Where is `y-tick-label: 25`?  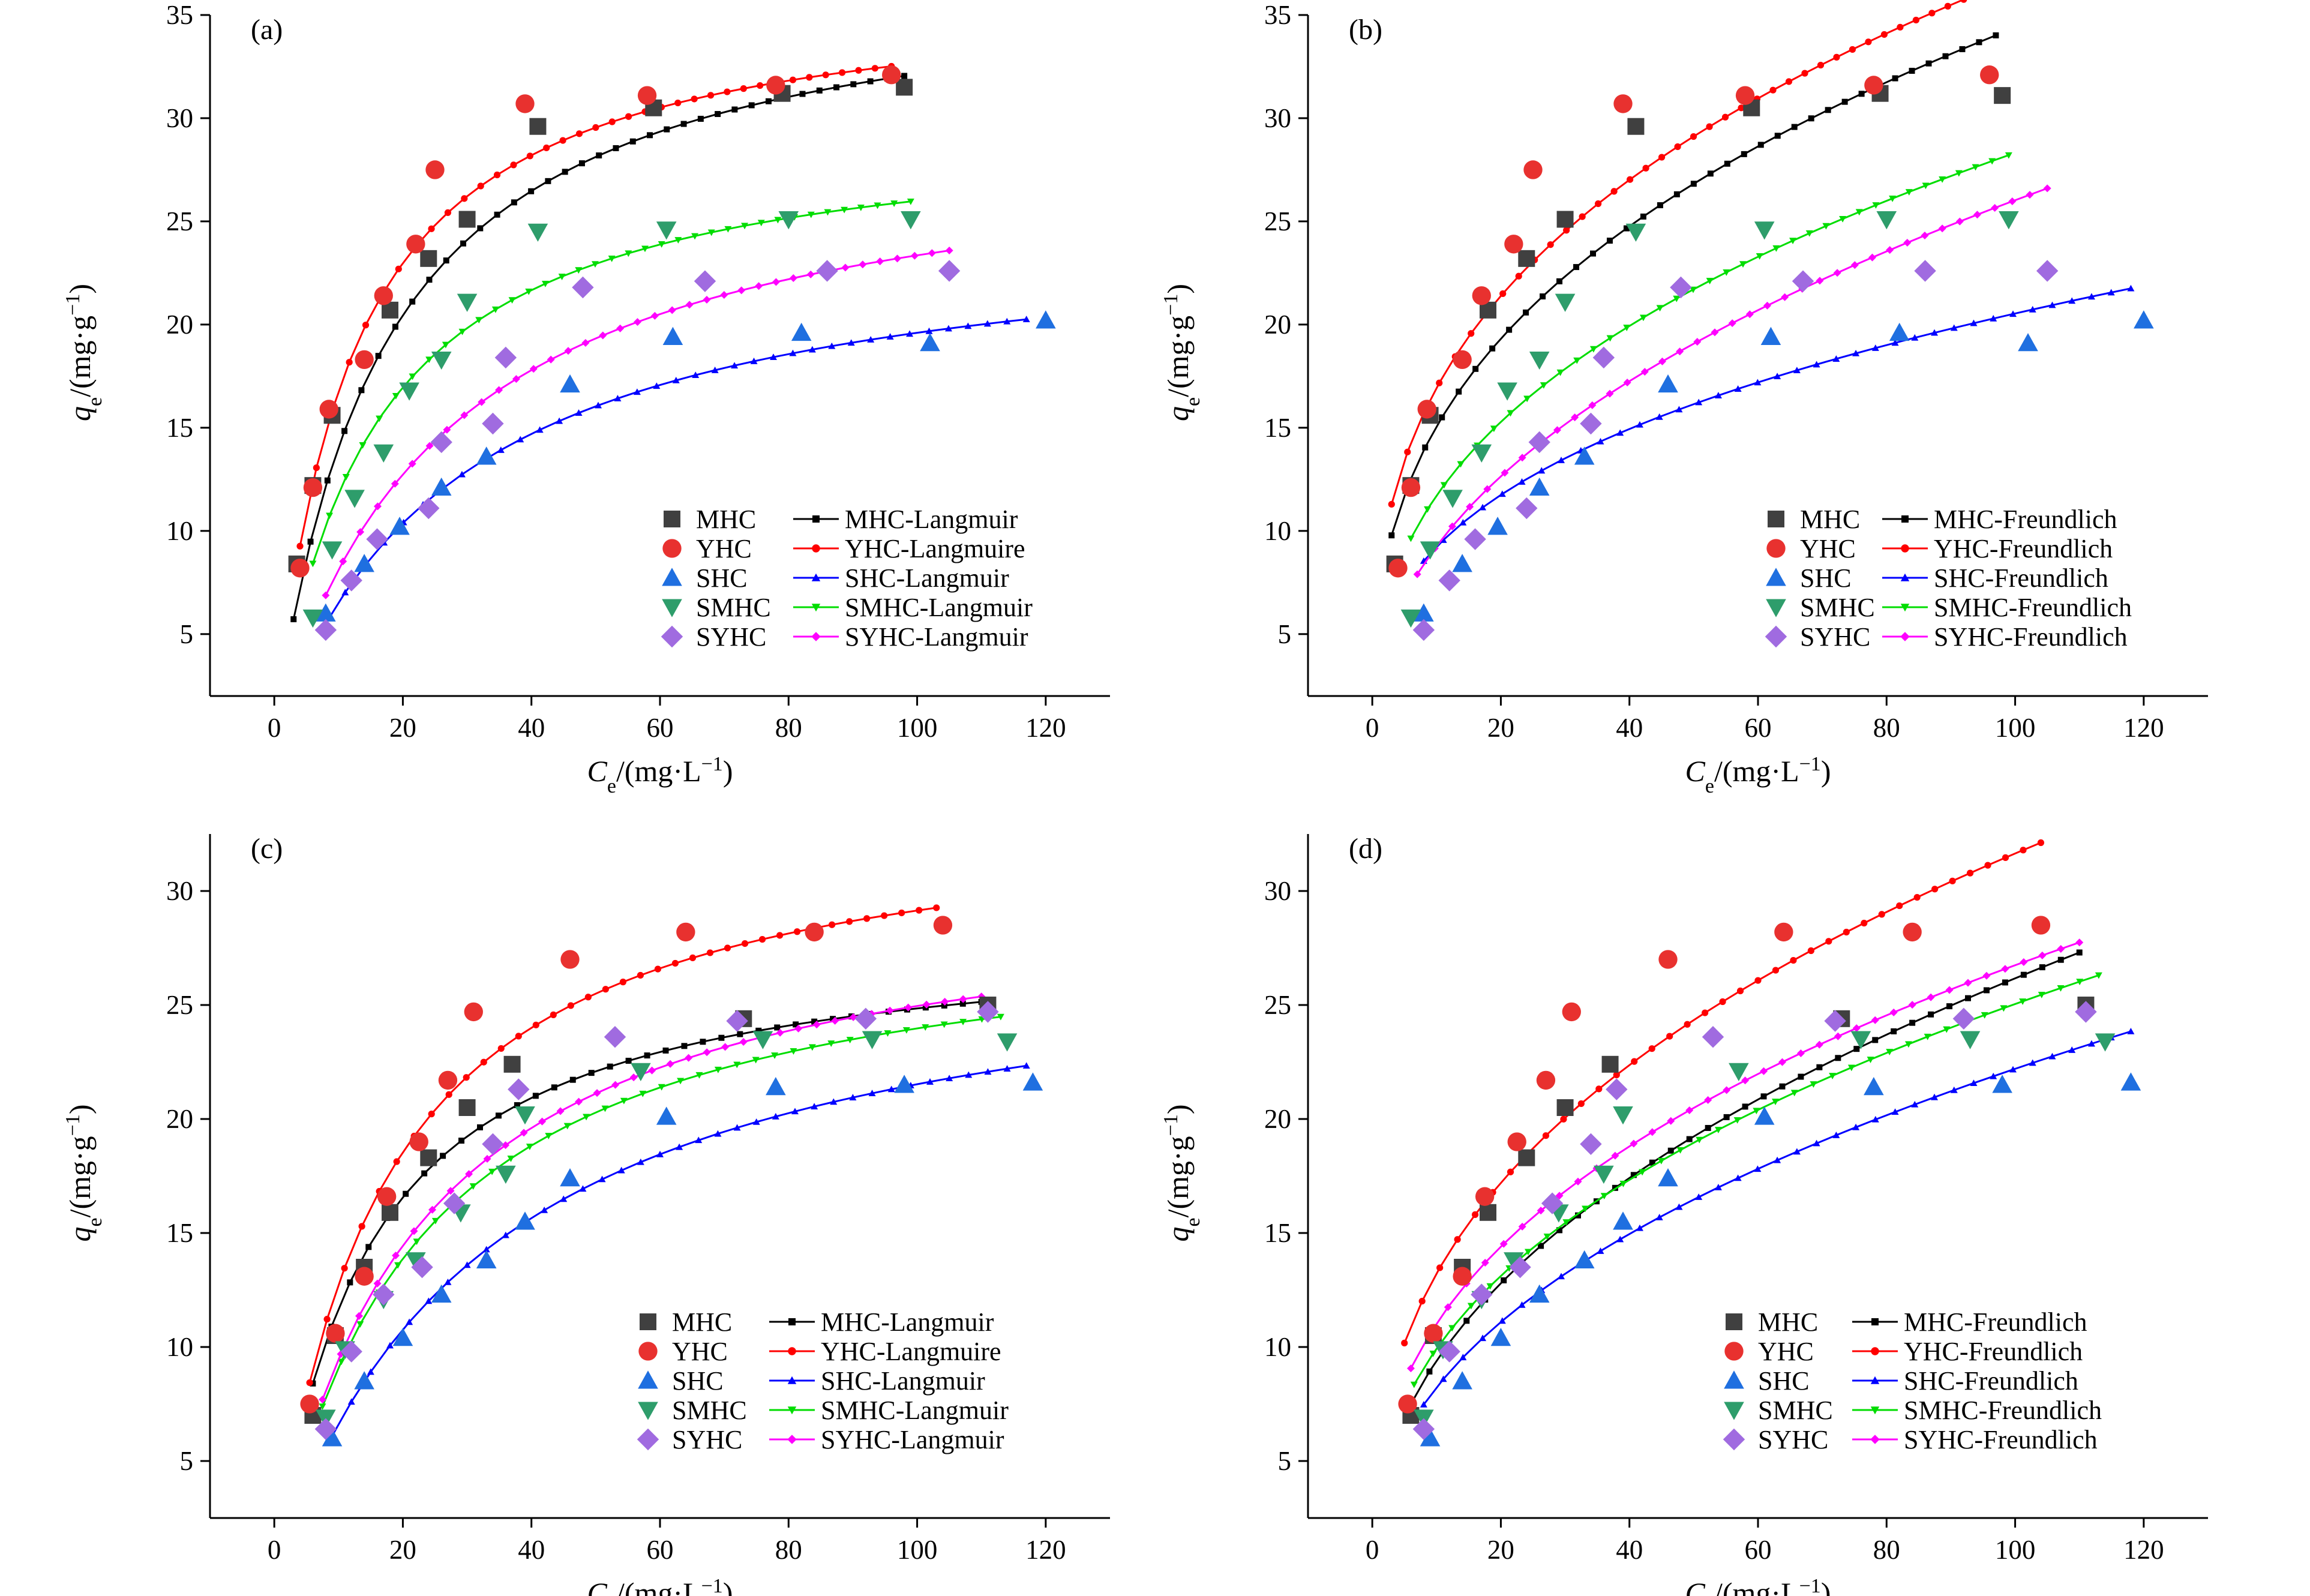 y-tick-label: 25 is located at coordinates (1278, 1005).